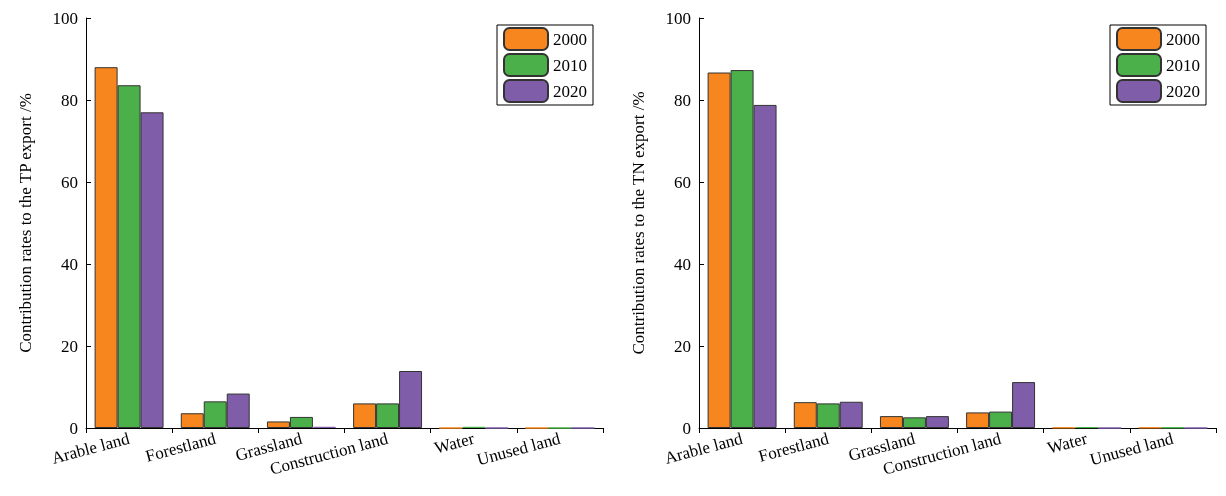 This screenshot has width=1226, height=496. What do you see at coordinates (638, 223) in the screenshot?
I see `y-axis-title: Contribution rates to the TN export /%` at bounding box center [638, 223].